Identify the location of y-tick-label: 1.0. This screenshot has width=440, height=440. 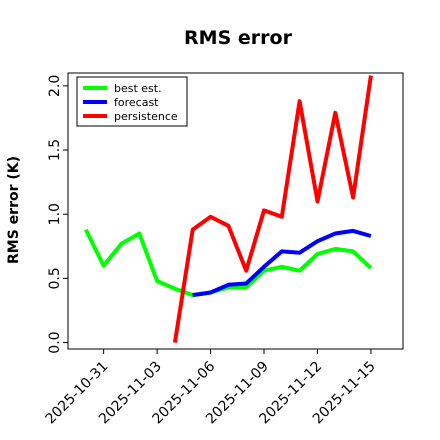
(55, 214).